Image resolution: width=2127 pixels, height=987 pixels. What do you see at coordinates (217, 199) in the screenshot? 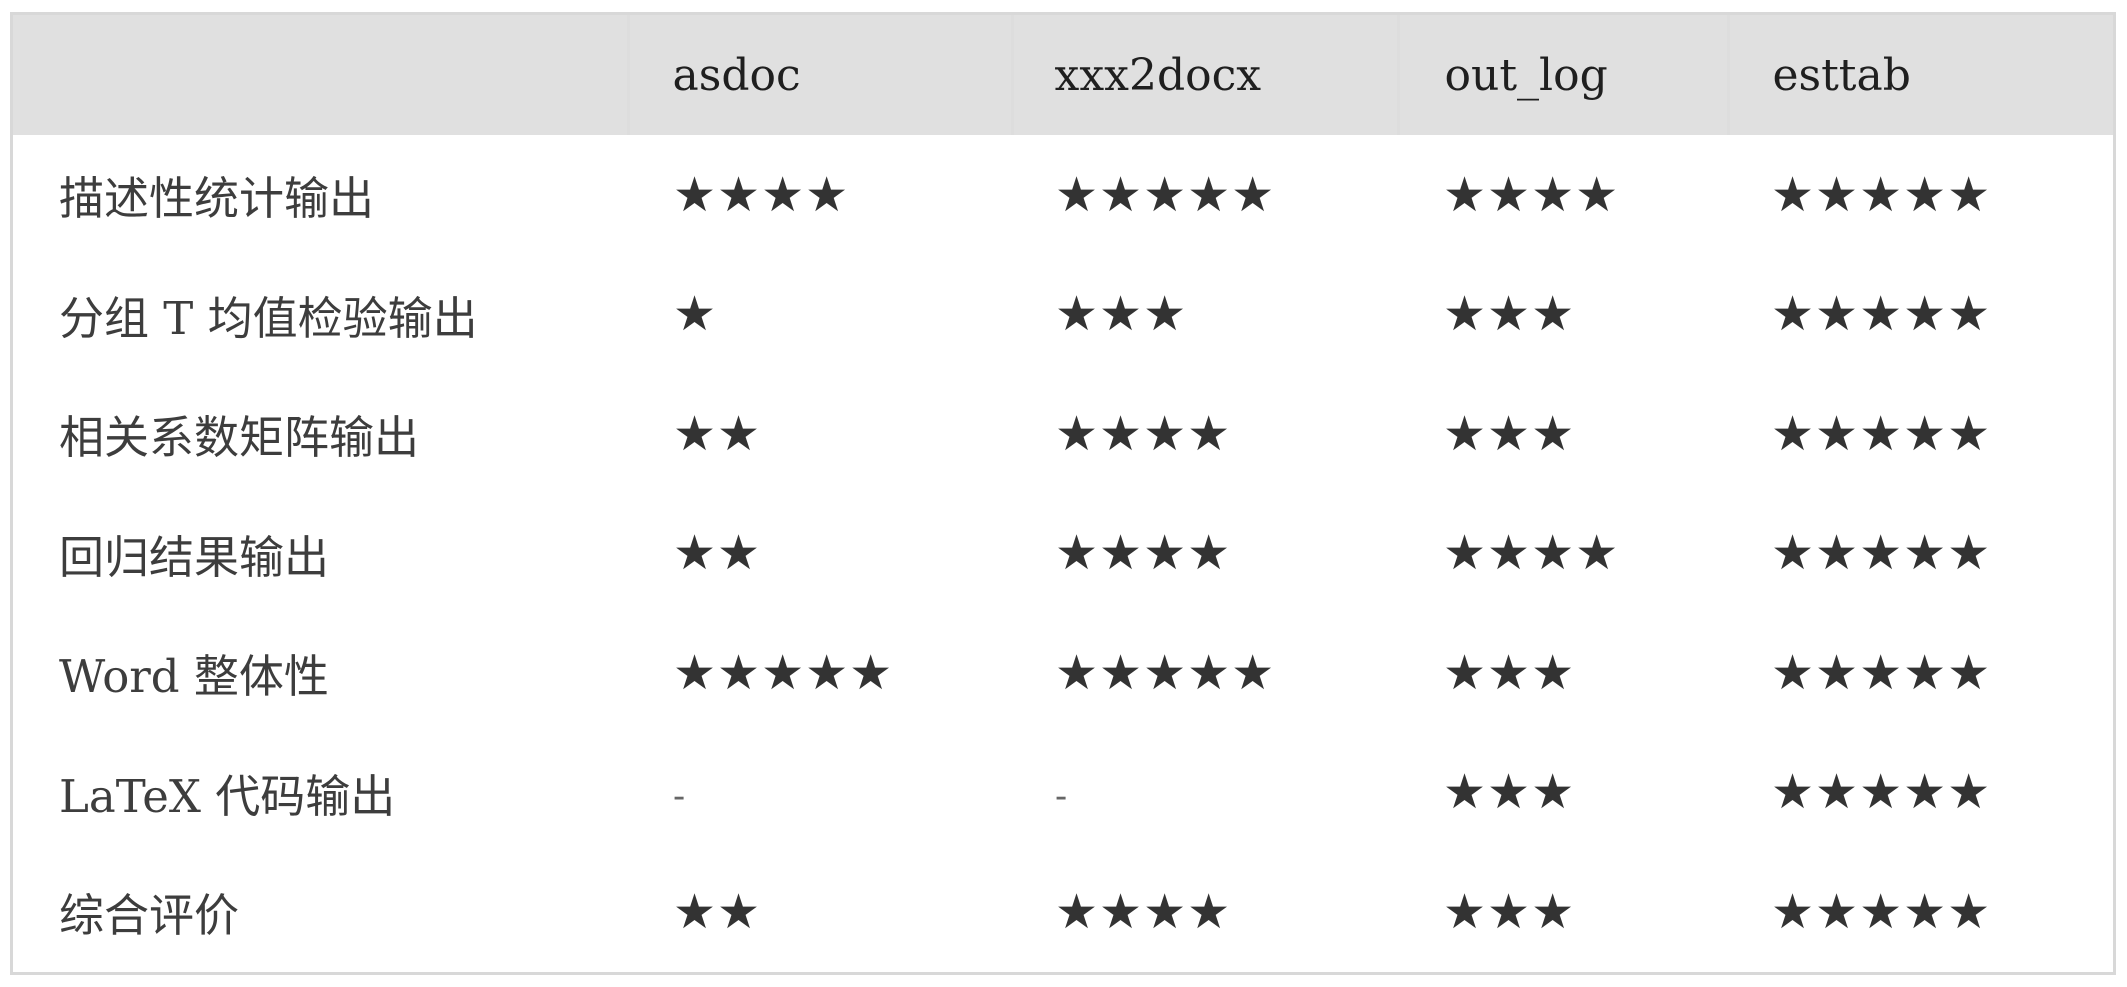
I see `row-label: 描述性统计输出` at bounding box center [217, 199].